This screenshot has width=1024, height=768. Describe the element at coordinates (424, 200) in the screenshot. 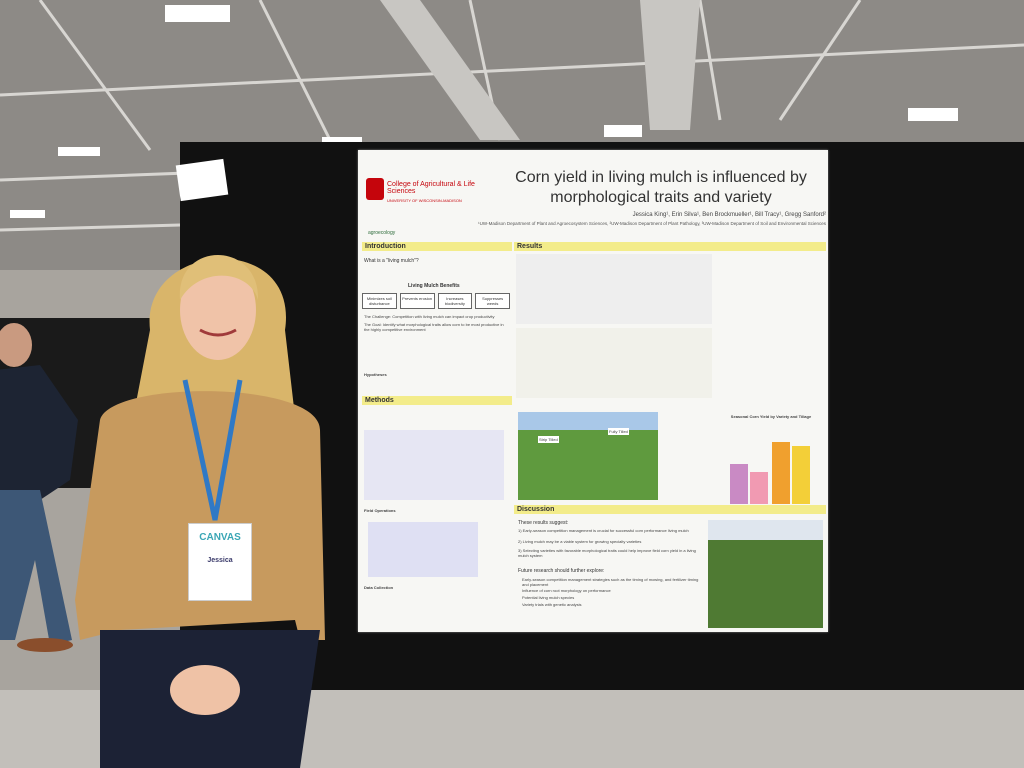

I see `university-name: UNIVERSITY OF WISCONSIN-MADISON` at that location.